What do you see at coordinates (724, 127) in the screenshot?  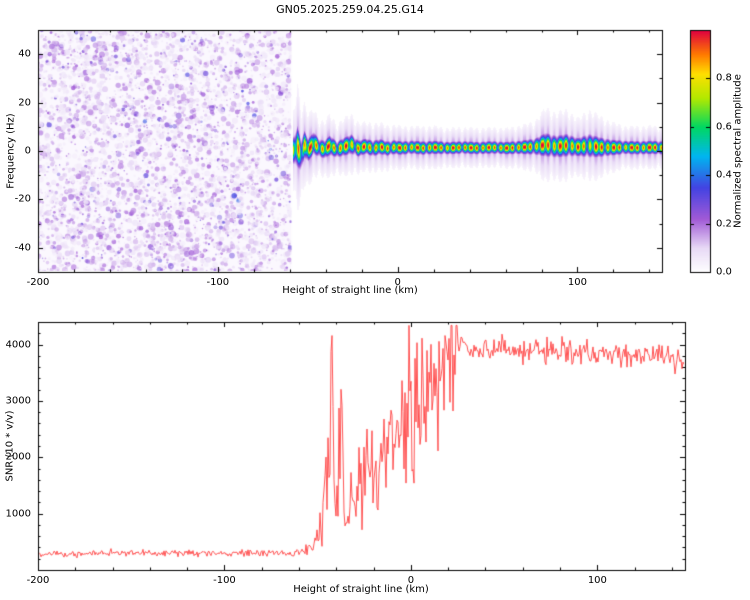 I see `tick-label: 0.6` at bounding box center [724, 127].